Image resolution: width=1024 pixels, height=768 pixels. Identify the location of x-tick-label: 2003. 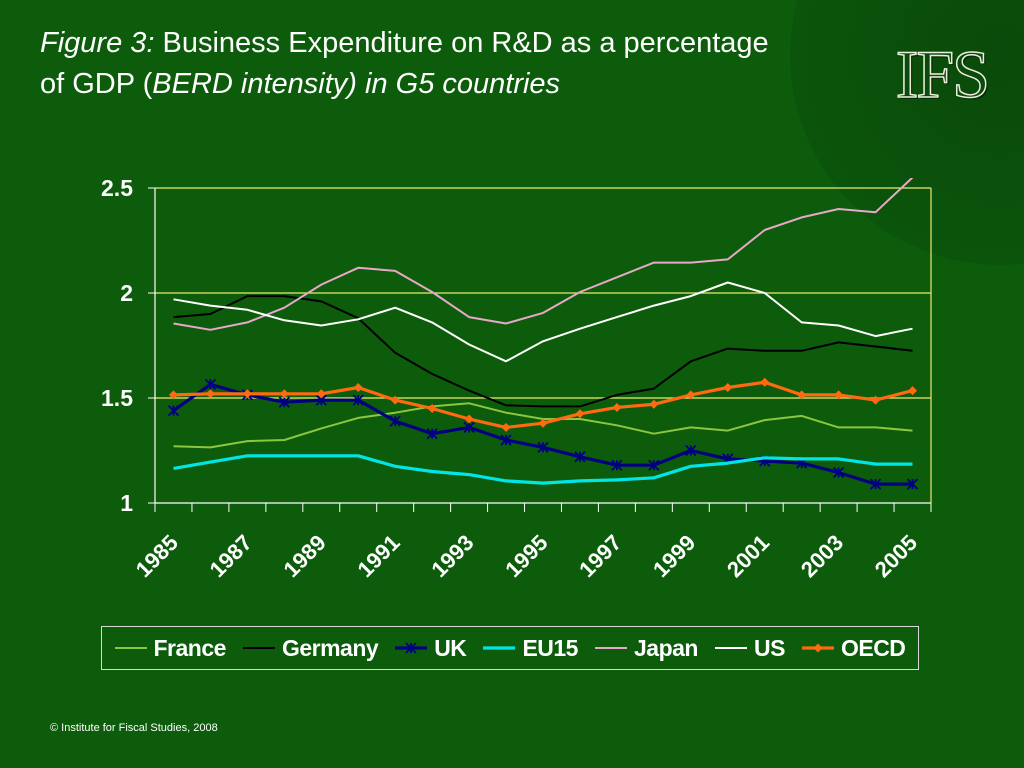
(822, 556).